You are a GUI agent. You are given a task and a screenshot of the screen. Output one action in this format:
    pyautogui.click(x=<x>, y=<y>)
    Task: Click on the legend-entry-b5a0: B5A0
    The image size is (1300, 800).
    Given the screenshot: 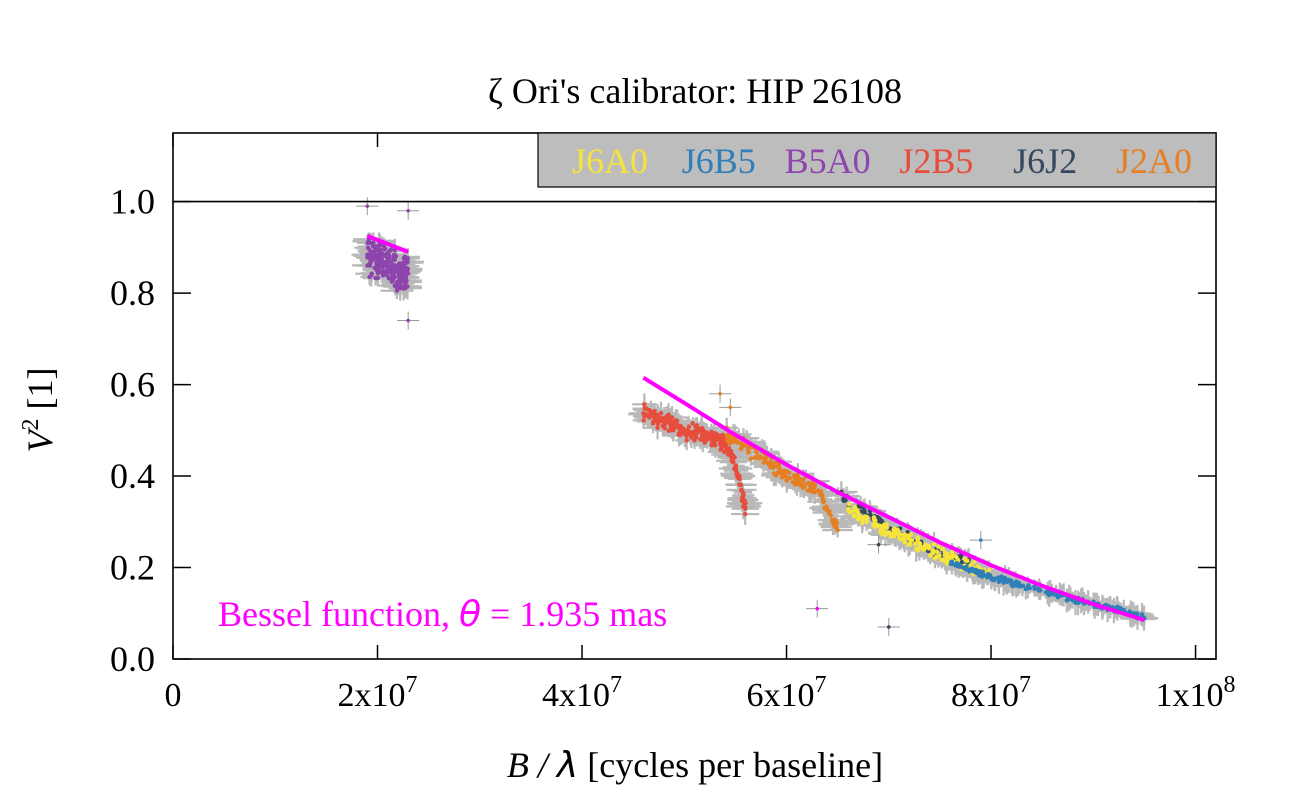 What is the action you would take?
    pyautogui.click(x=828, y=161)
    